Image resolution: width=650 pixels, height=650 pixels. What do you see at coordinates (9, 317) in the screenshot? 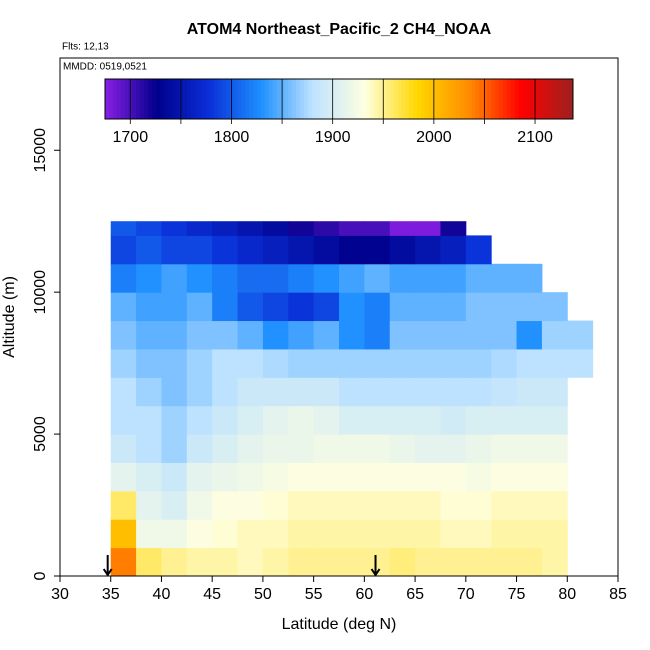
I see `y-axis-label: Altitude (m)` at bounding box center [9, 317].